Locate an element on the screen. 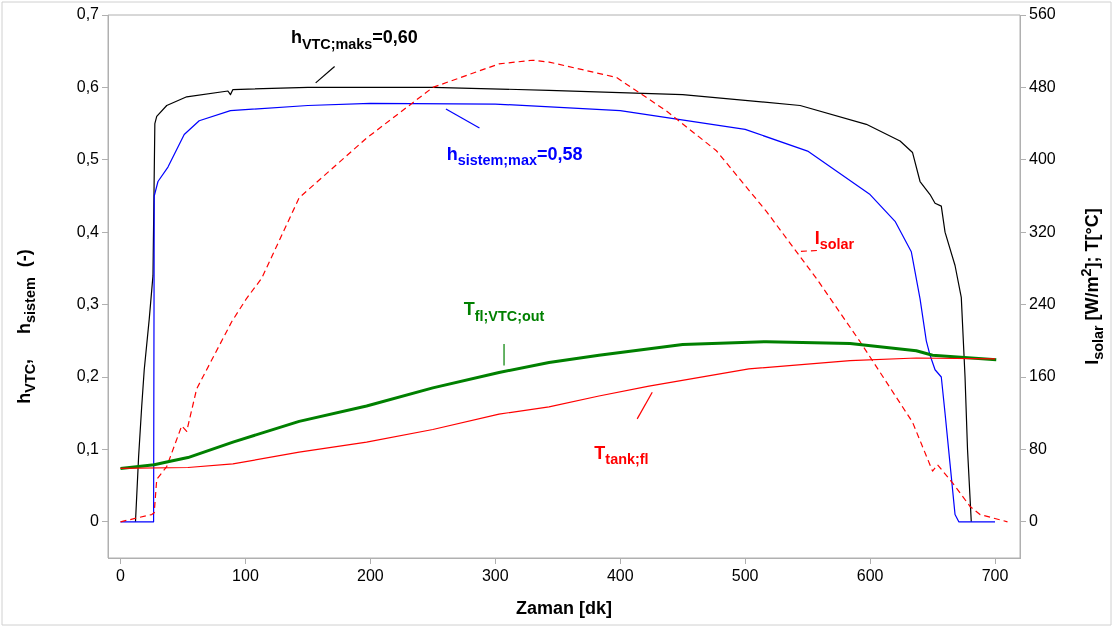 Image resolution: width=1113 pixels, height=627 pixels. y2-axis-title: Isolar [W/m2]; T[°C] is located at coordinates (1092, 286).